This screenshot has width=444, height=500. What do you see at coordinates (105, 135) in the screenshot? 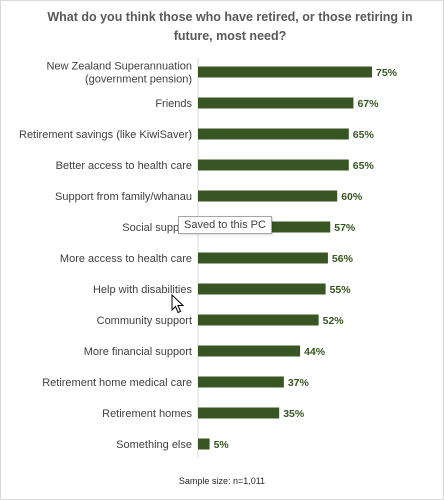
I see `category-label: Retirement savings (like KiwiSaver)` at bounding box center [105, 135].